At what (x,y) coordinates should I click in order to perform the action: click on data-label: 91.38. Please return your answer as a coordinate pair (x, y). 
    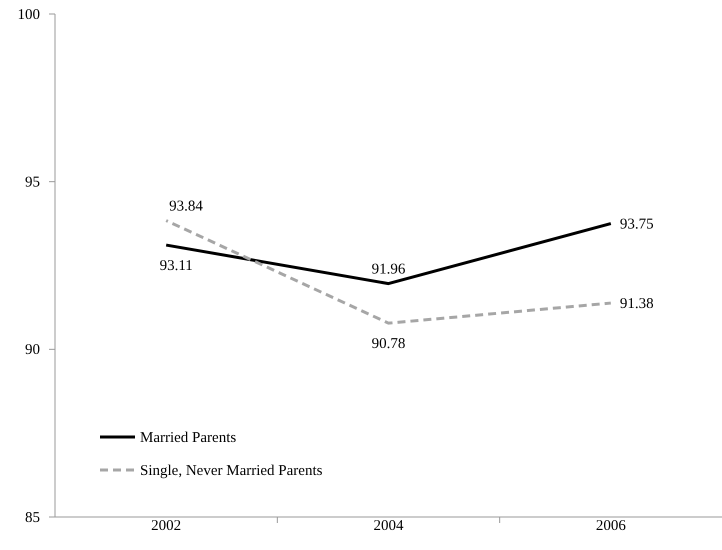
    Looking at the image, I should click on (637, 304).